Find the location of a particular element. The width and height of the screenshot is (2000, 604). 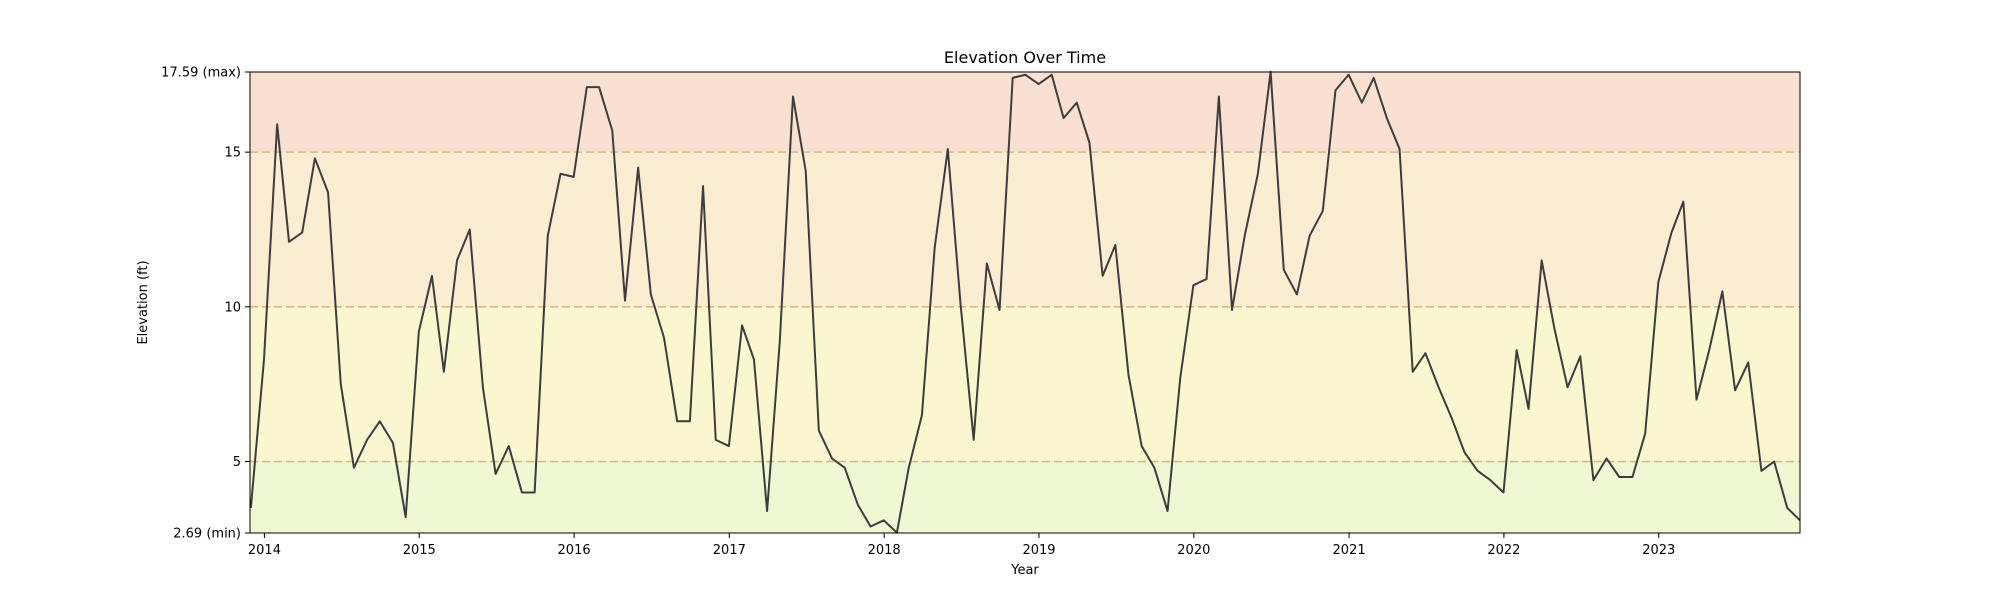

x-tick-label: 2019 is located at coordinates (1038, 550).